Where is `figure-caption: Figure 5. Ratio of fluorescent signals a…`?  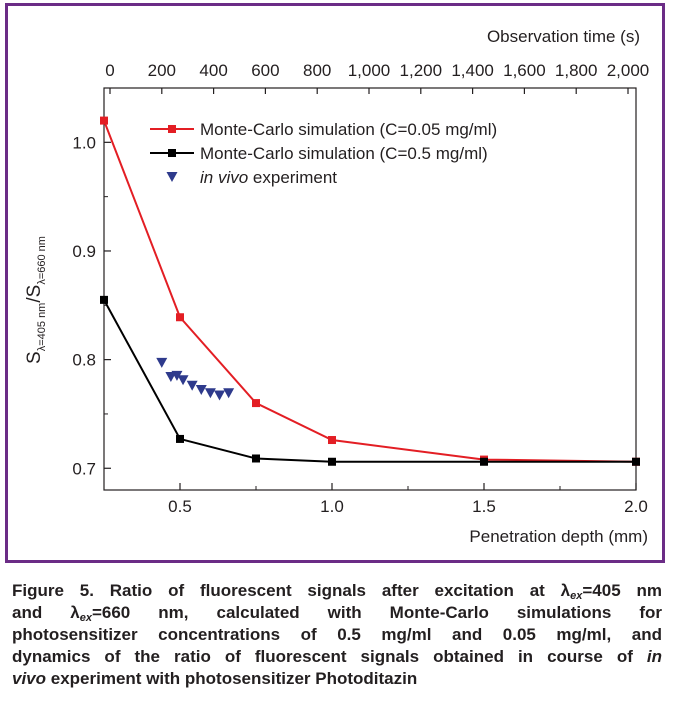 figure-caption: Figure 5. Ratio of fluorescent signals a… is located at coordinates (337, 635).